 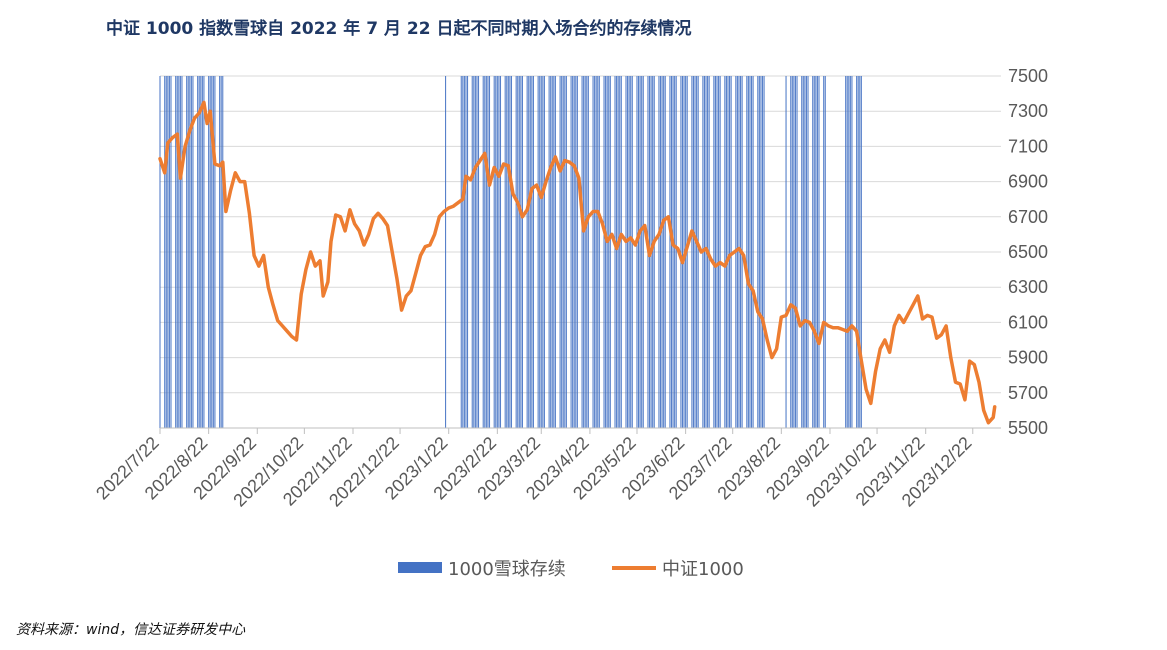 What do you see at coordinates (420, 567) in the screenshot?
I see `legend-swatch-bars` at bounding box center [420, 567].